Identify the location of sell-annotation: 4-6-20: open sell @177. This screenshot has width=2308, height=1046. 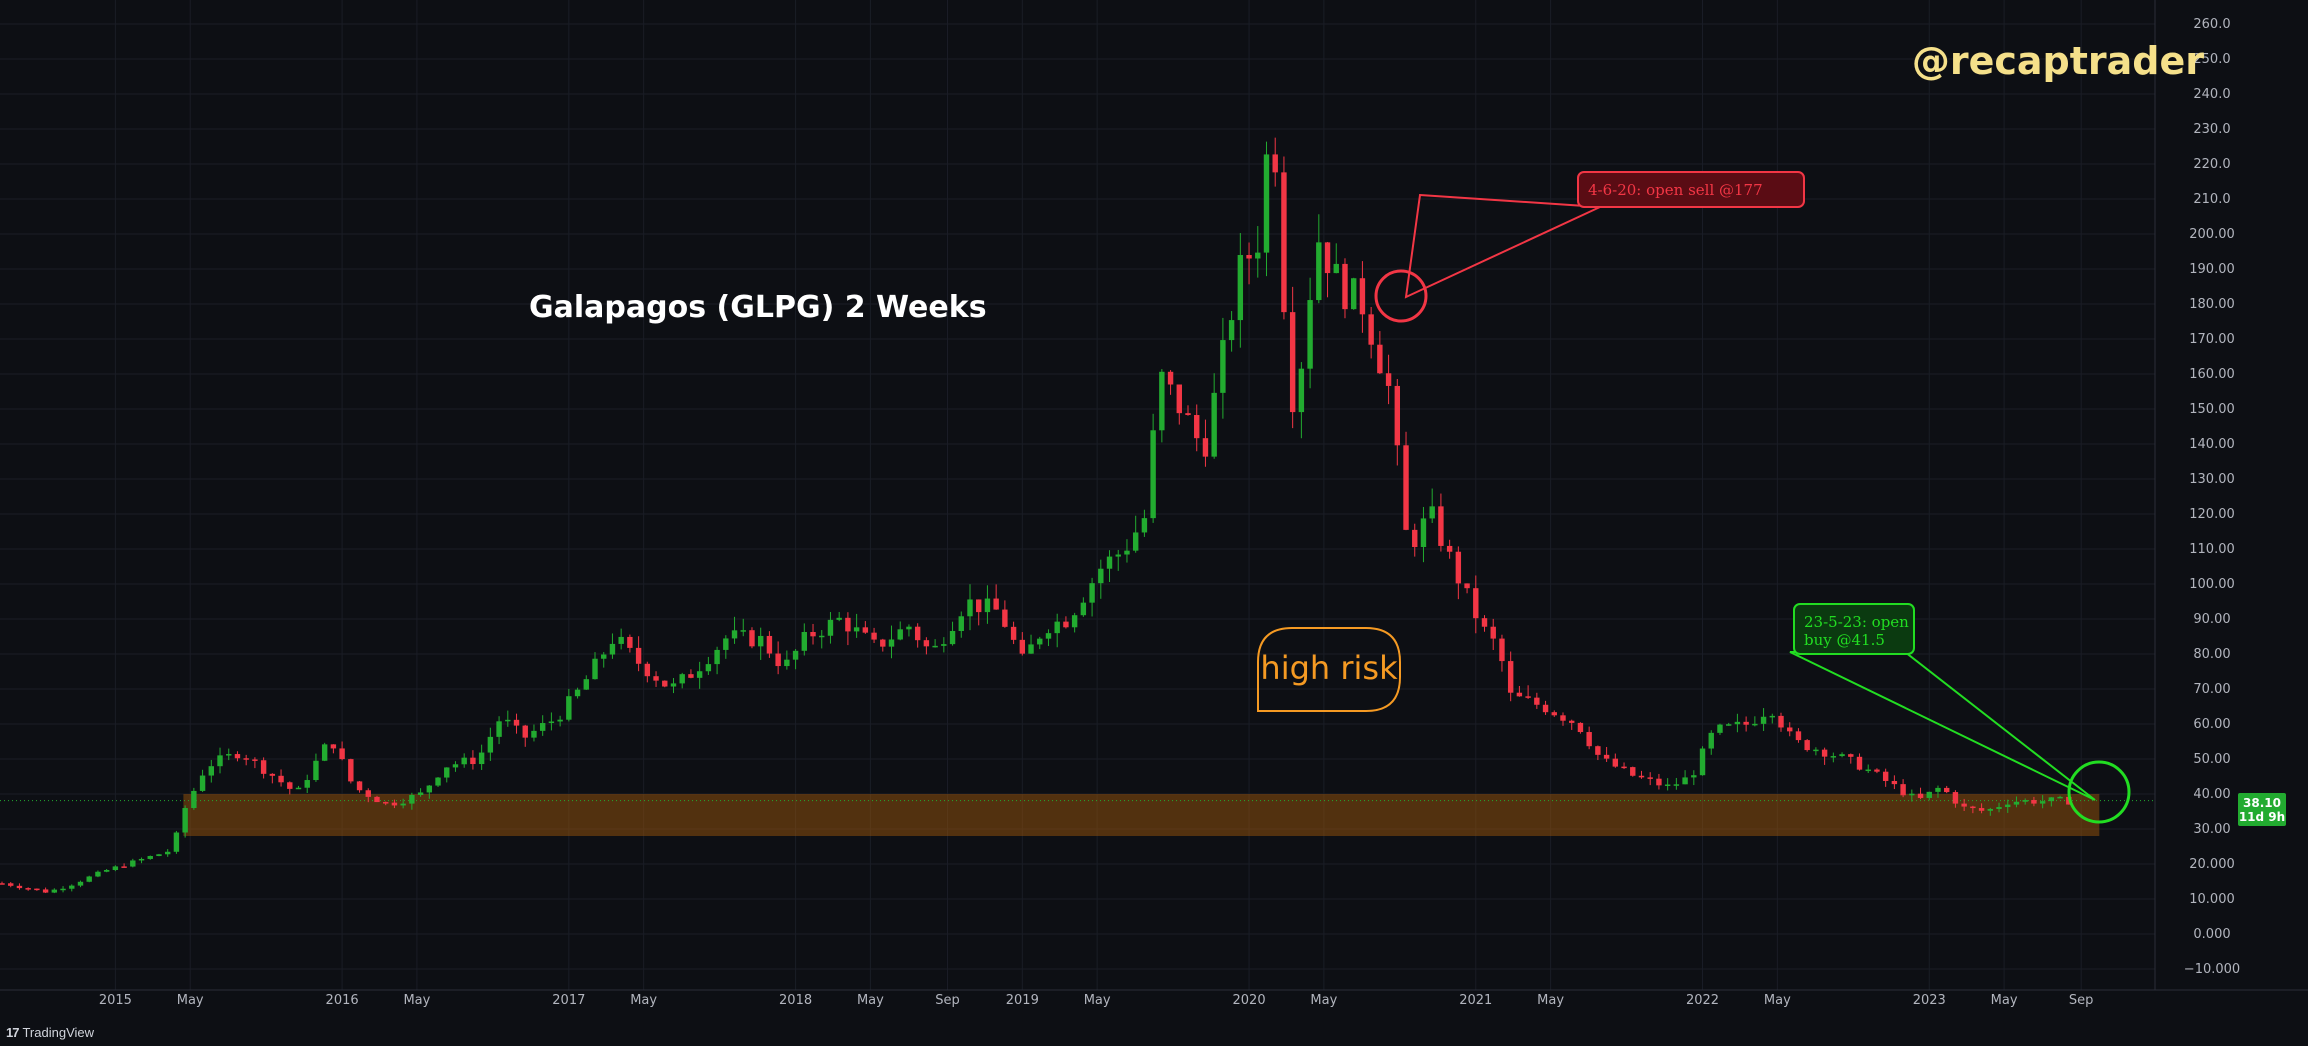
(1589, 247).